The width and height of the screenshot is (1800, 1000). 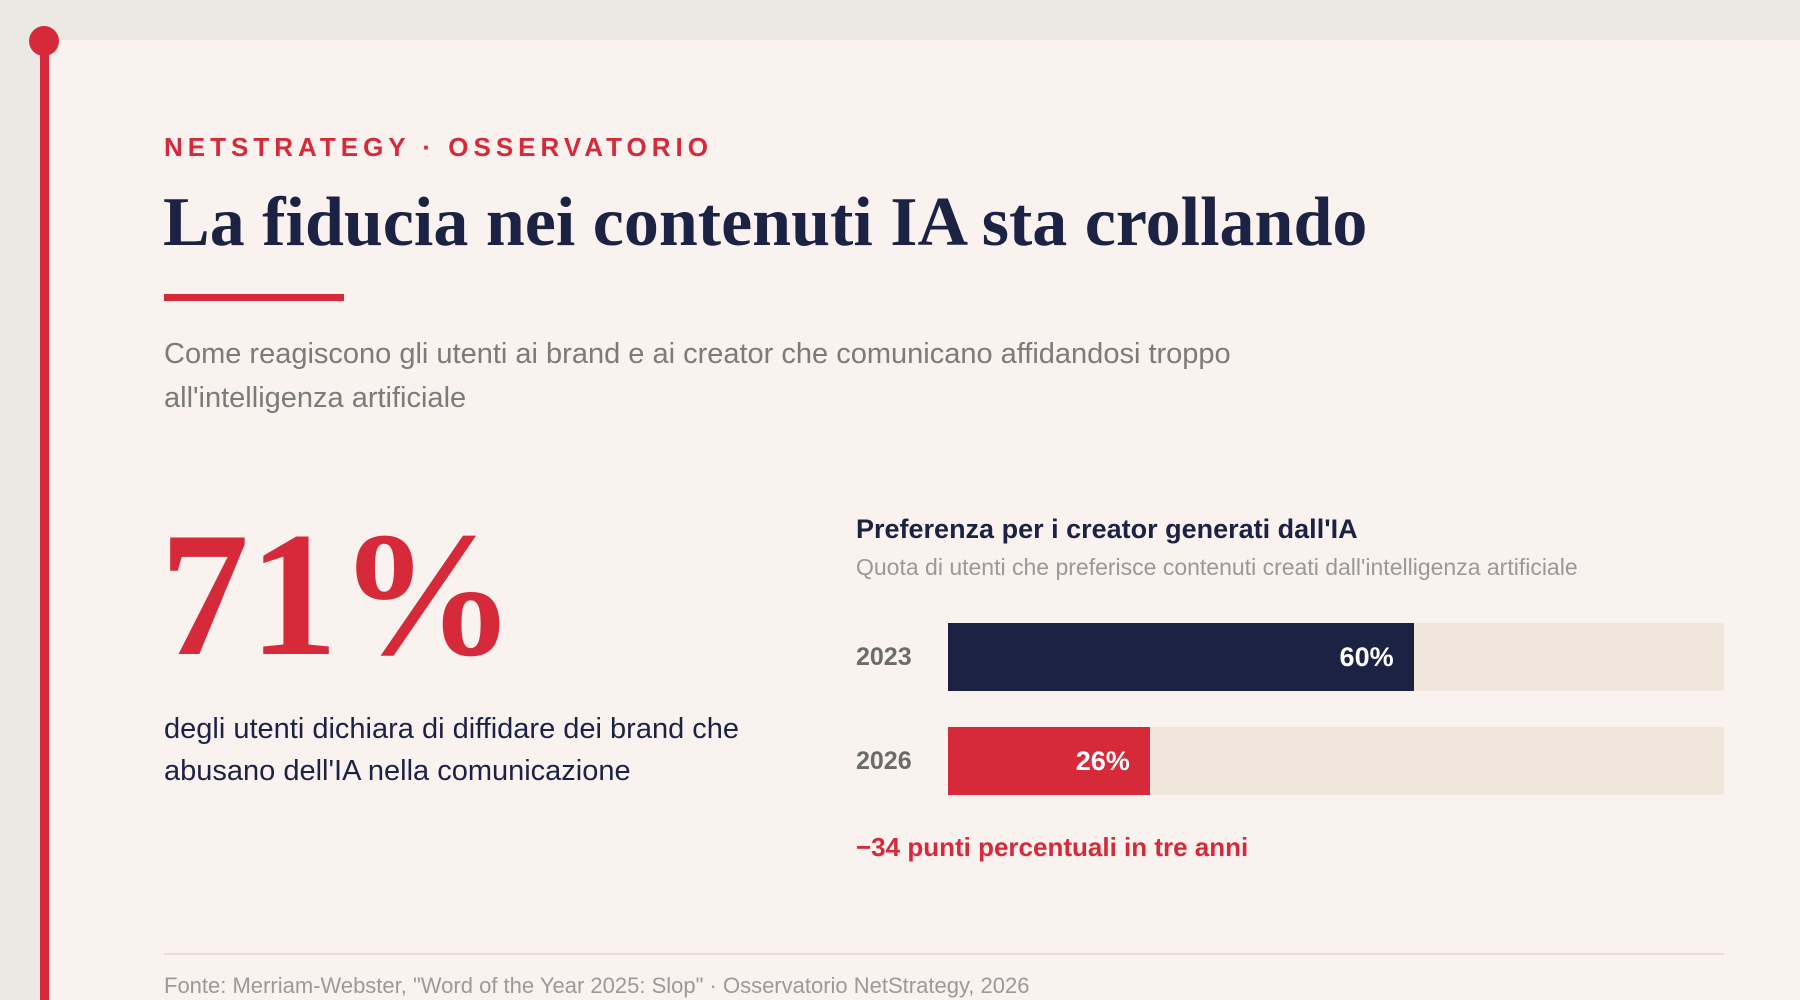 I want to click on bar-row: 2023 60%, so click(x=1291, y=657).